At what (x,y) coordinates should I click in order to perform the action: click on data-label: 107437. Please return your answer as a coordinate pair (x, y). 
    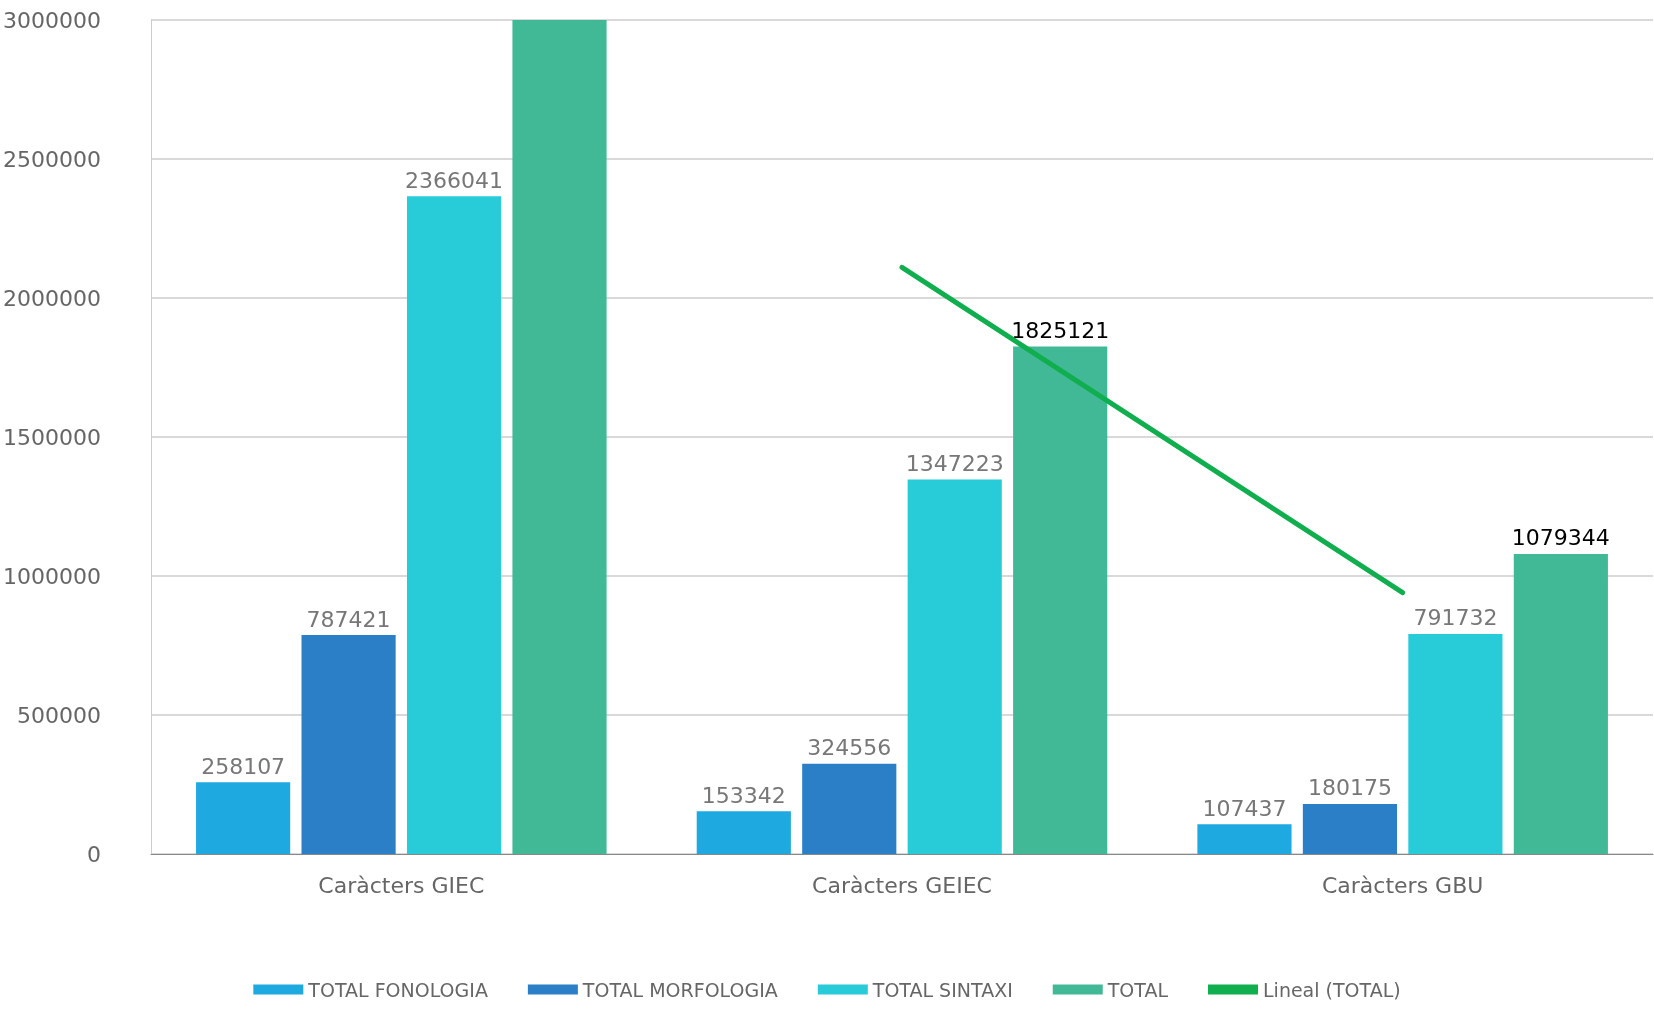
    Looking at the image, I should click on (1244, 808).